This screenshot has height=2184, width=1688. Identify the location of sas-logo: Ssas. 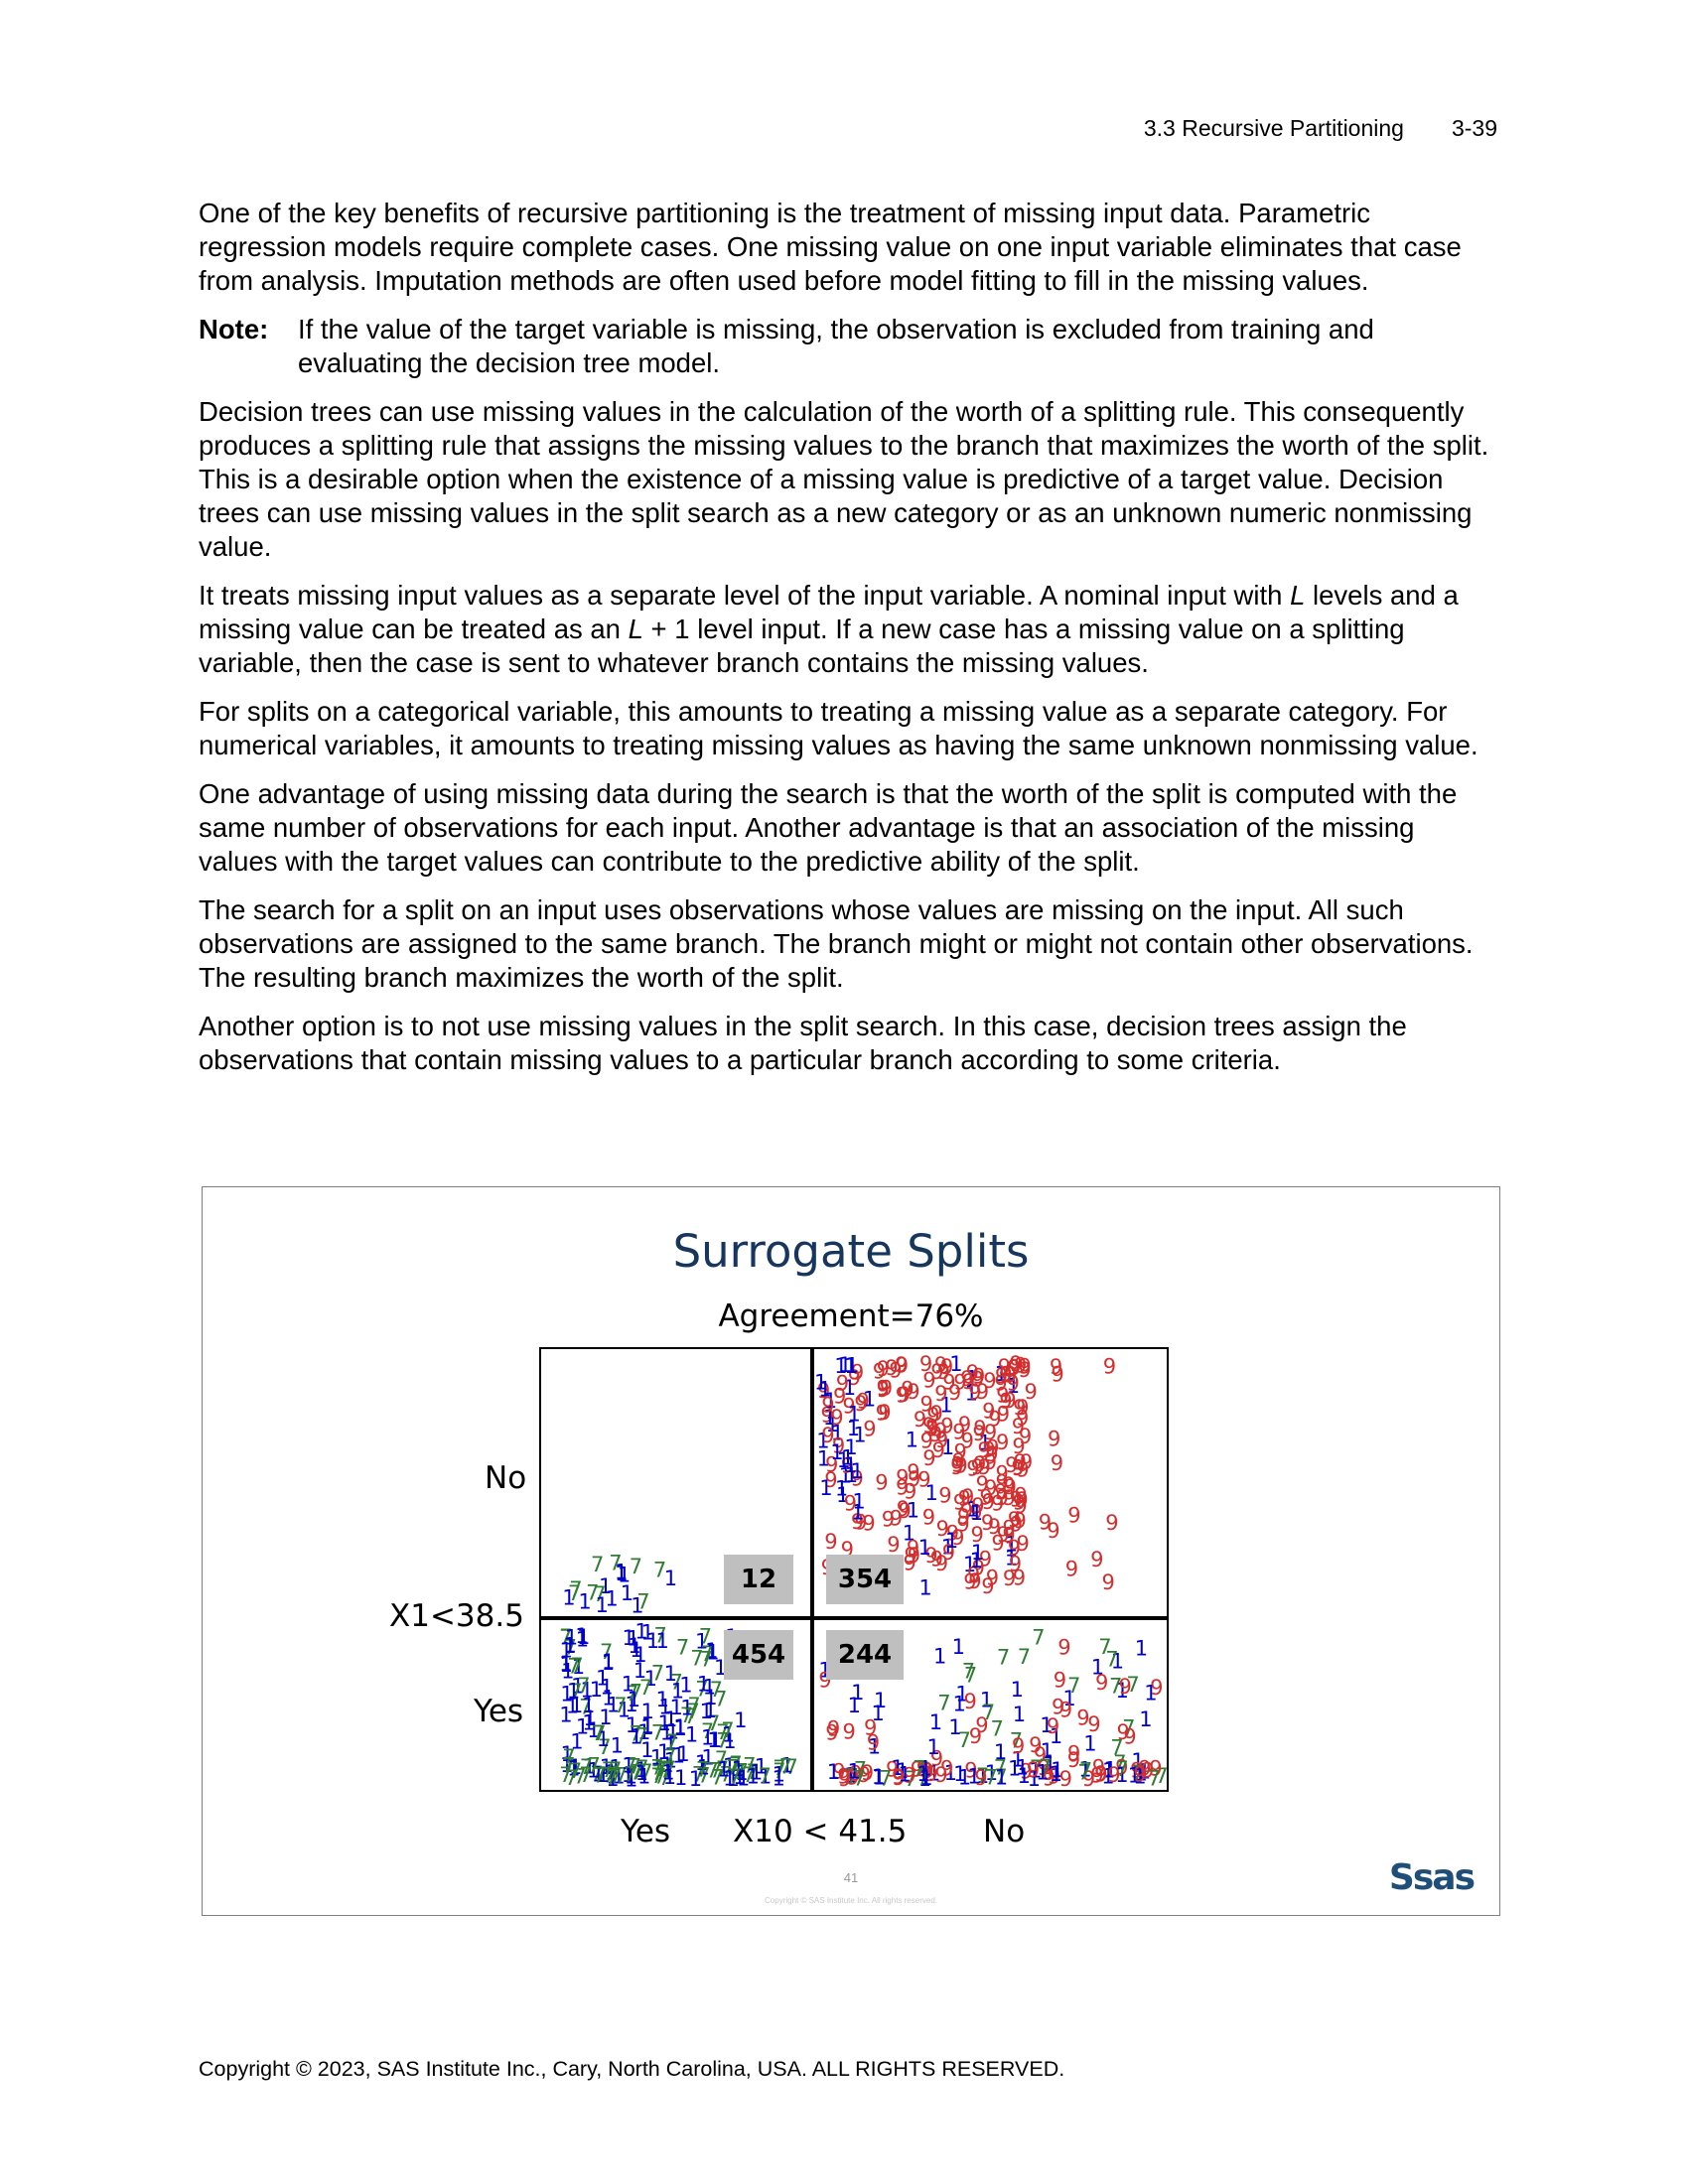
(1432, 1877).